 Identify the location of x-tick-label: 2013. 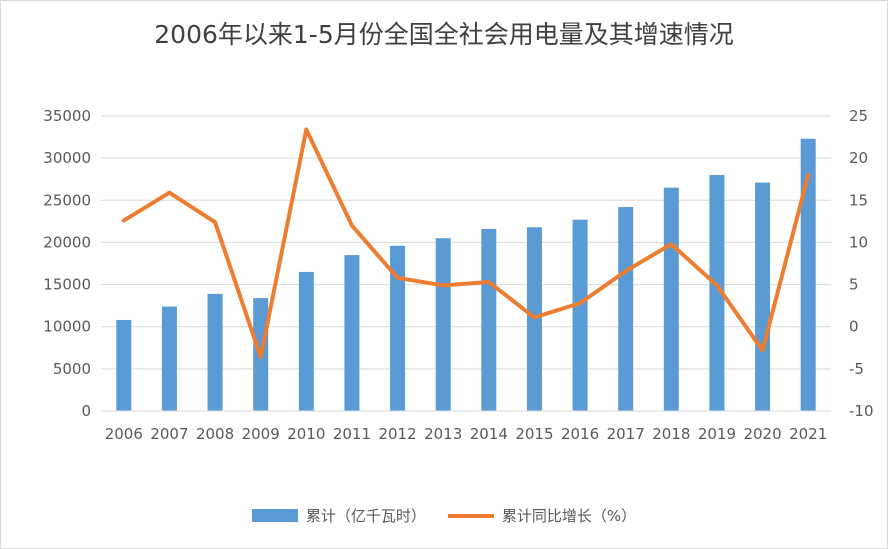
(443, 434).